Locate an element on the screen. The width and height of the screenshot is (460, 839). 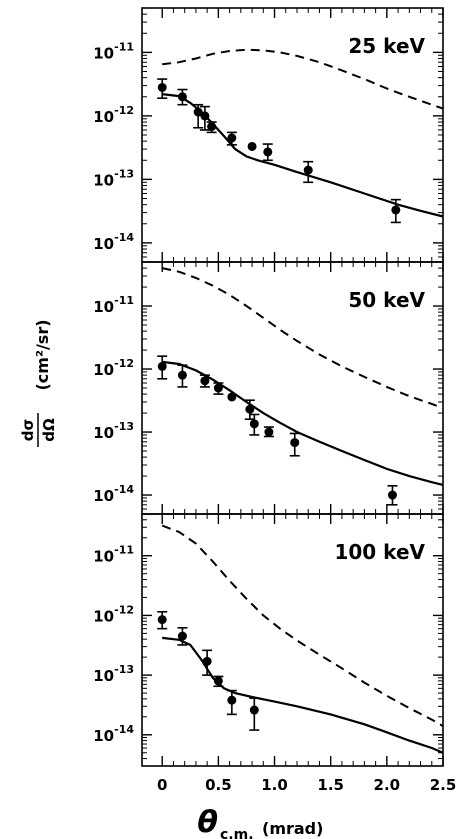
x-tick-label: 1.0 is located at coordinates (274, 785).